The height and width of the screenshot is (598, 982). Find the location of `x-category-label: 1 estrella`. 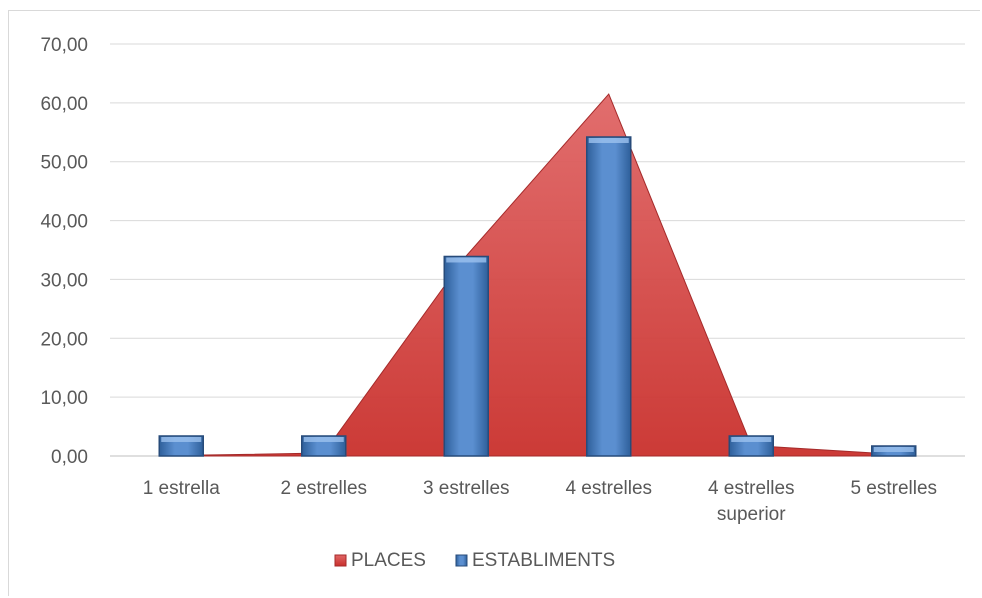

x-category-label: 1 estrella is located at coordinates (182, 488).